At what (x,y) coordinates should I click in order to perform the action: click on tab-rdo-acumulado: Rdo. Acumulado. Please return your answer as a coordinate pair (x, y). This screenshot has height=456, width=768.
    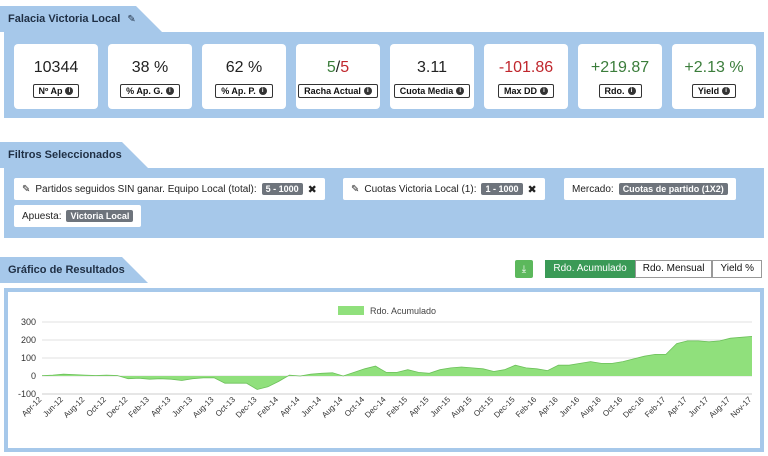
    Looking at the image, I should click on (590, 269).